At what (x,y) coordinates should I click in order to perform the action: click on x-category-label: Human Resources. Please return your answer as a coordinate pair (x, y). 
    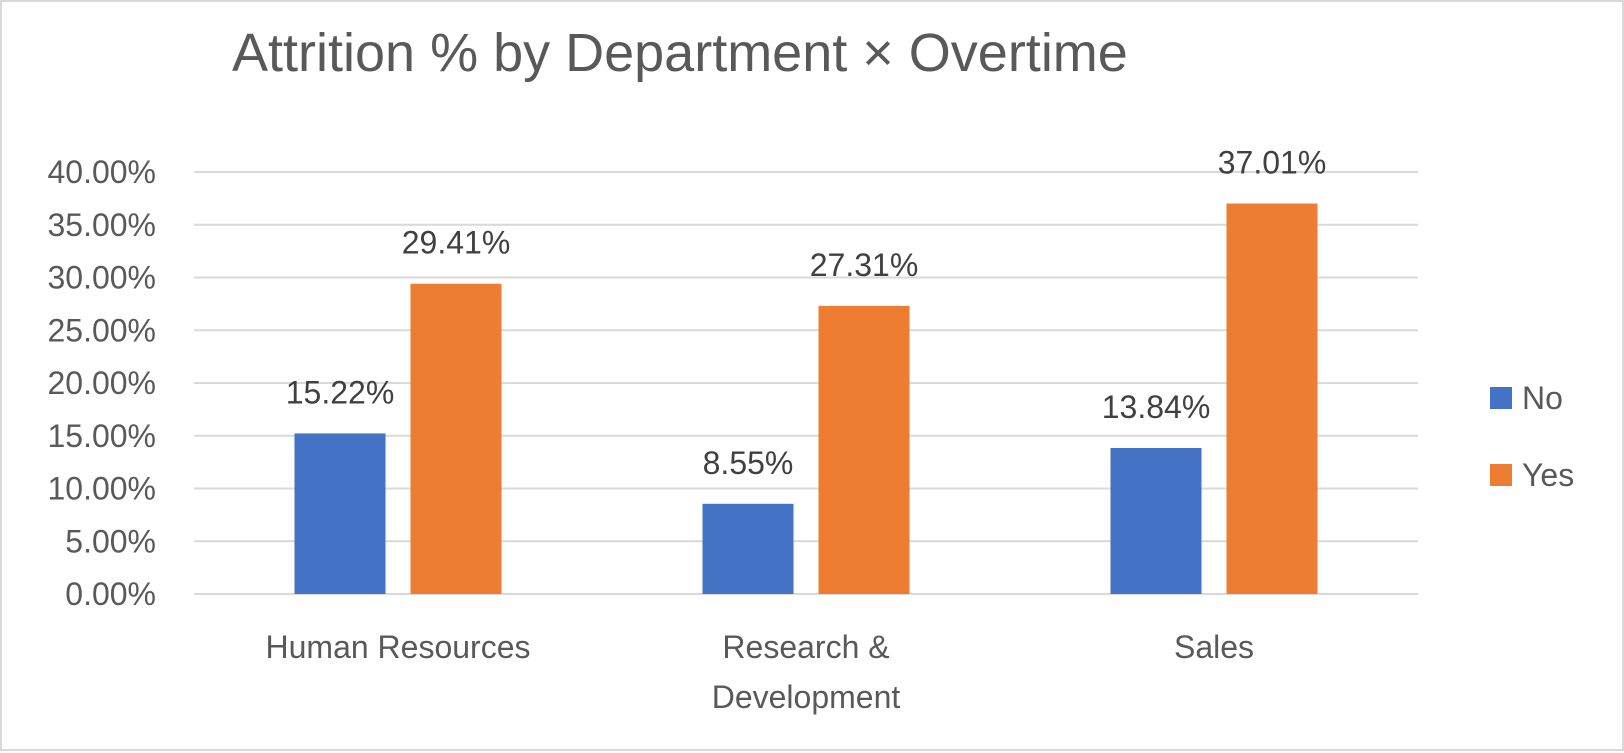
    Looking at the image, I should click on (398, 647).